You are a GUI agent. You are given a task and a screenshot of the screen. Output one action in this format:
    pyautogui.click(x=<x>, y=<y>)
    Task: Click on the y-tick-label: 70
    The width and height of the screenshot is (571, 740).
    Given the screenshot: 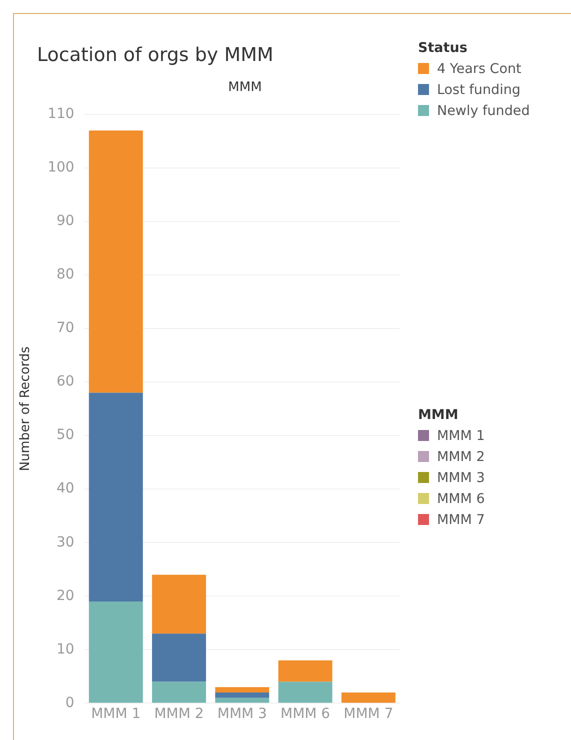 What is the action you would take?
    pyautogui.click(x=65, y=328)
    